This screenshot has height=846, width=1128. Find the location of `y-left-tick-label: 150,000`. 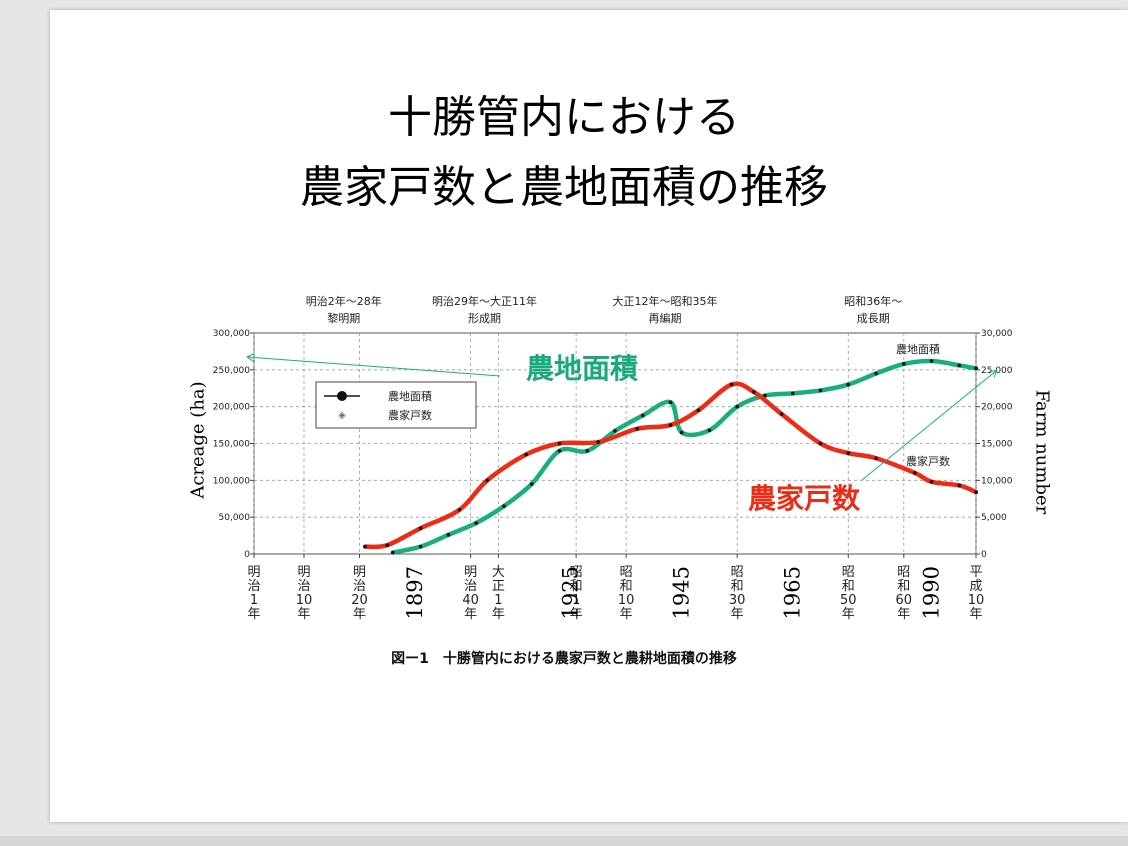

y-left-tick-label: 150,000 is located at coordinates (231, 445).